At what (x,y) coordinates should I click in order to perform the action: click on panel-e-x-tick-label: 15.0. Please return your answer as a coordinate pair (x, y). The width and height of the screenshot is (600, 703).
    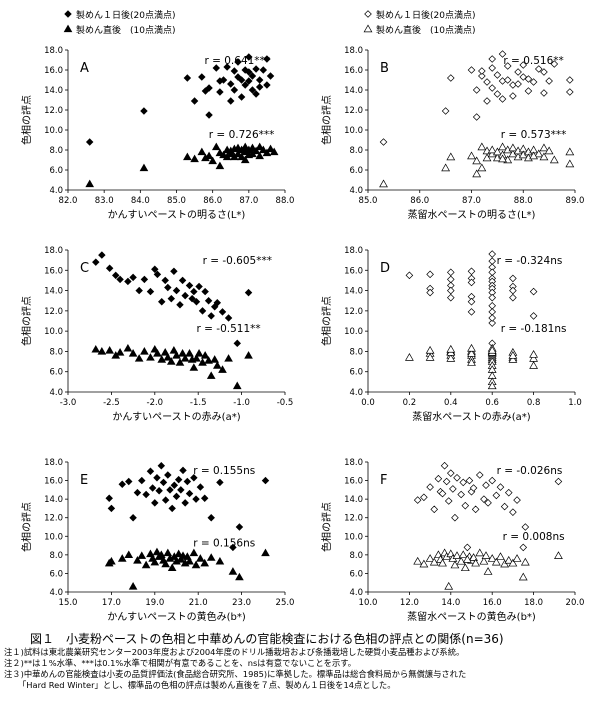
    Looking at the image, I should click on (68, 603).